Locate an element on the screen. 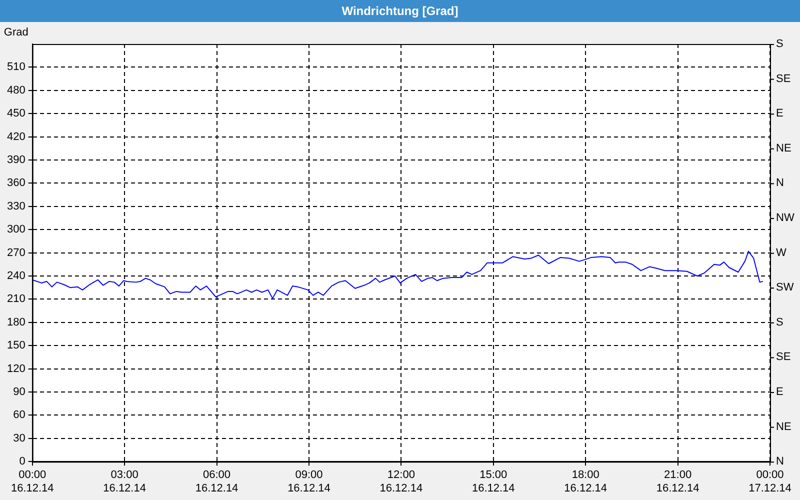 The width and height of the screenshot is (800, 500). y-tick-label: 210 is located at coordinates (16, 299).